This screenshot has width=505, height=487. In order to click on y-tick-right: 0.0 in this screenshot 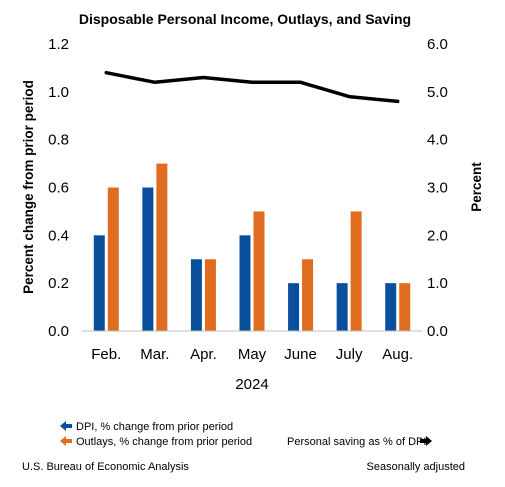, I will do `click(437, 331)`.